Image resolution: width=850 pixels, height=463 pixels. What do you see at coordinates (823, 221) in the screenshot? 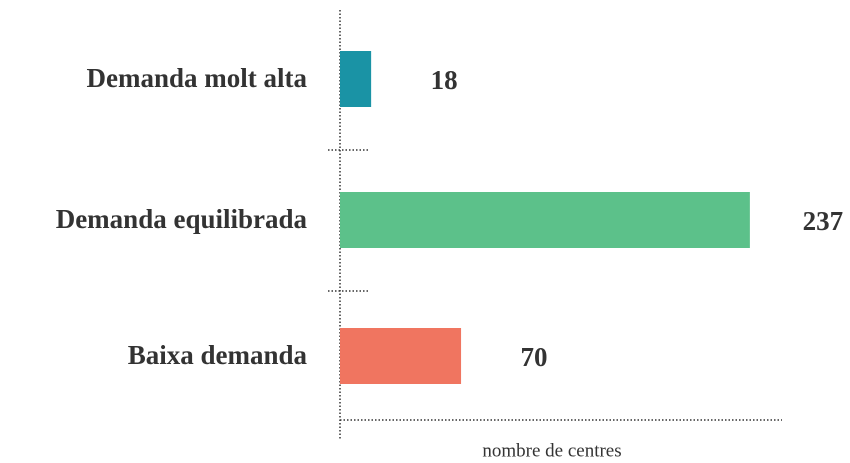
I see `value-label: 237` at bounding box center [823, 221].